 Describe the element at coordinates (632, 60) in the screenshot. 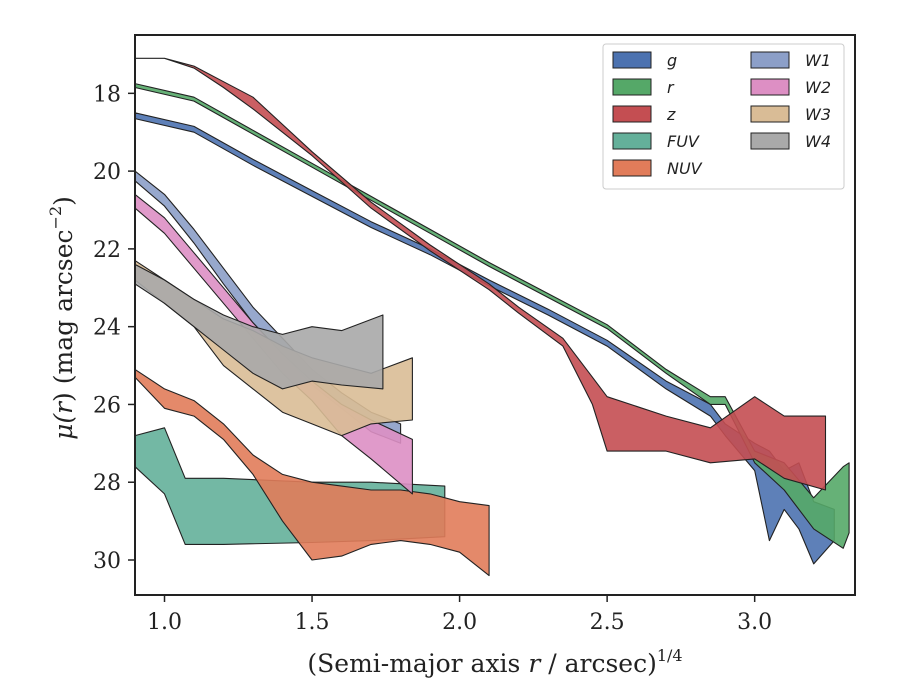

I see `legend-swatch-g` at that location.